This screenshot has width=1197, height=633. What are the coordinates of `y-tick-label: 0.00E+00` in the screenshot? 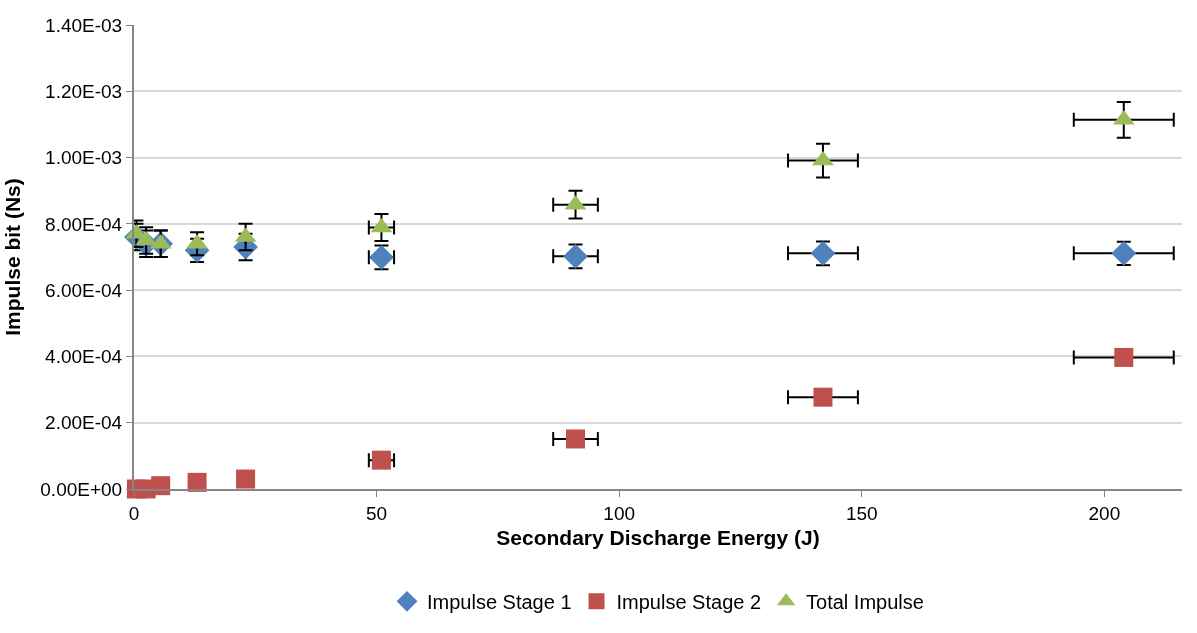 It's located at (81, 489).